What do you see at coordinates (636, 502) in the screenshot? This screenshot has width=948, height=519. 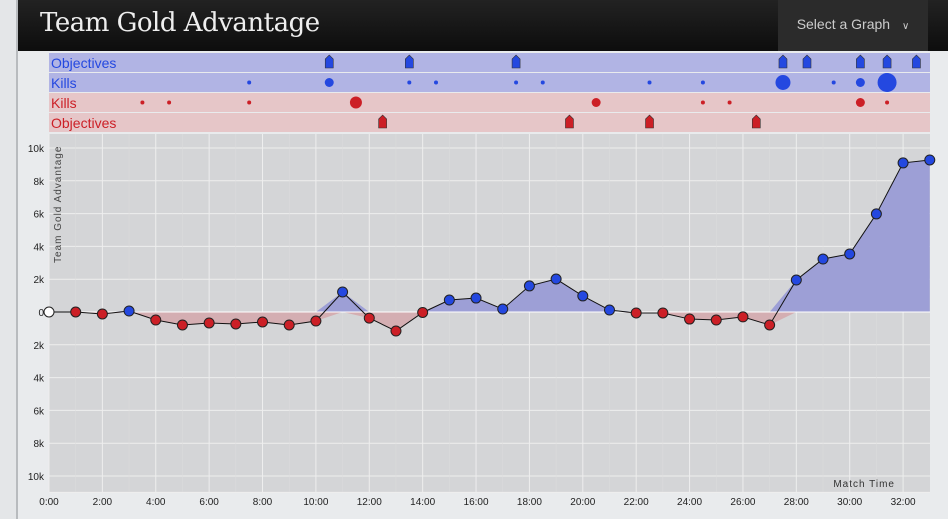 I see `x-tick-label: 22:00` at bounding box center [636, 502].